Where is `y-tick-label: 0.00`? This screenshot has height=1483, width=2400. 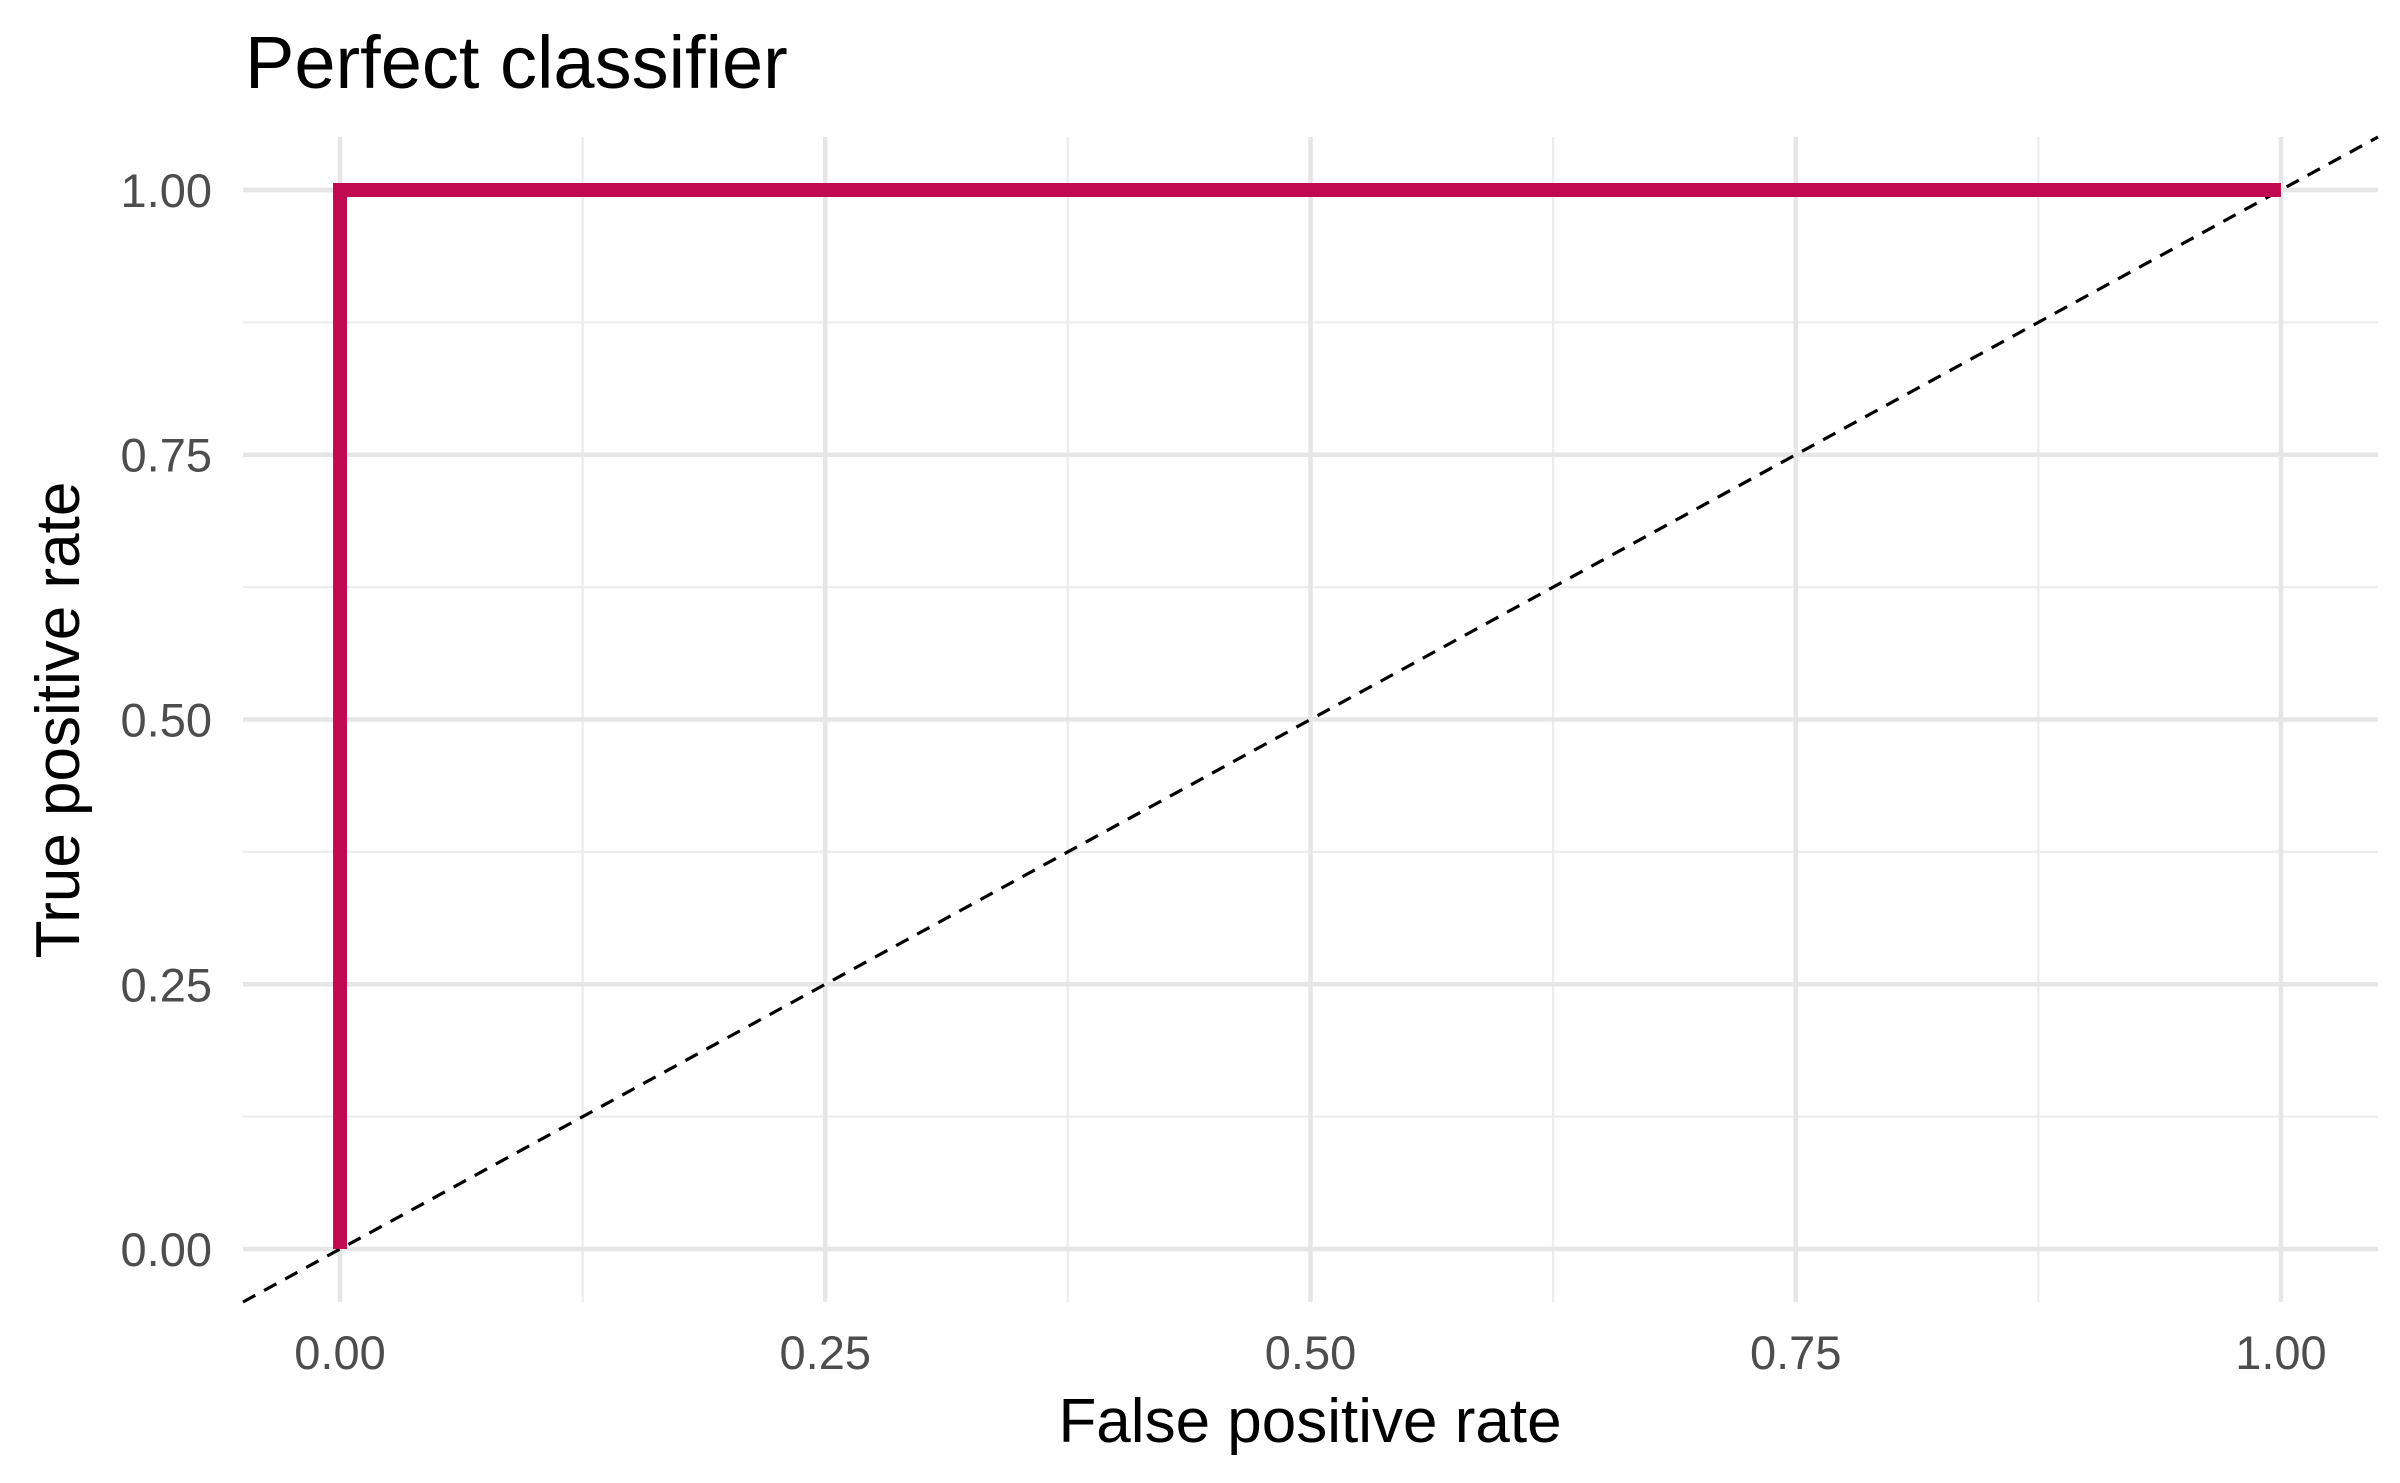
y-tick-label: 0.00 is located at coordinates (166, 1249).